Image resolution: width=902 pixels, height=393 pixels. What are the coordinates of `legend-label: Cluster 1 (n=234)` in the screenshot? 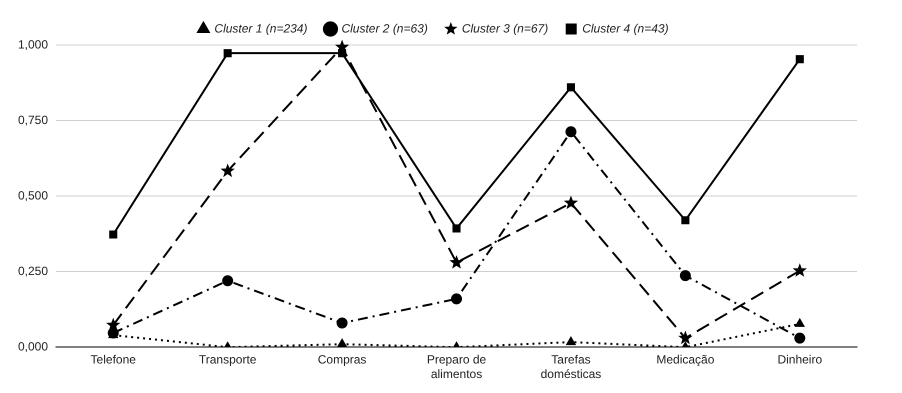 It's located at (261, 28).